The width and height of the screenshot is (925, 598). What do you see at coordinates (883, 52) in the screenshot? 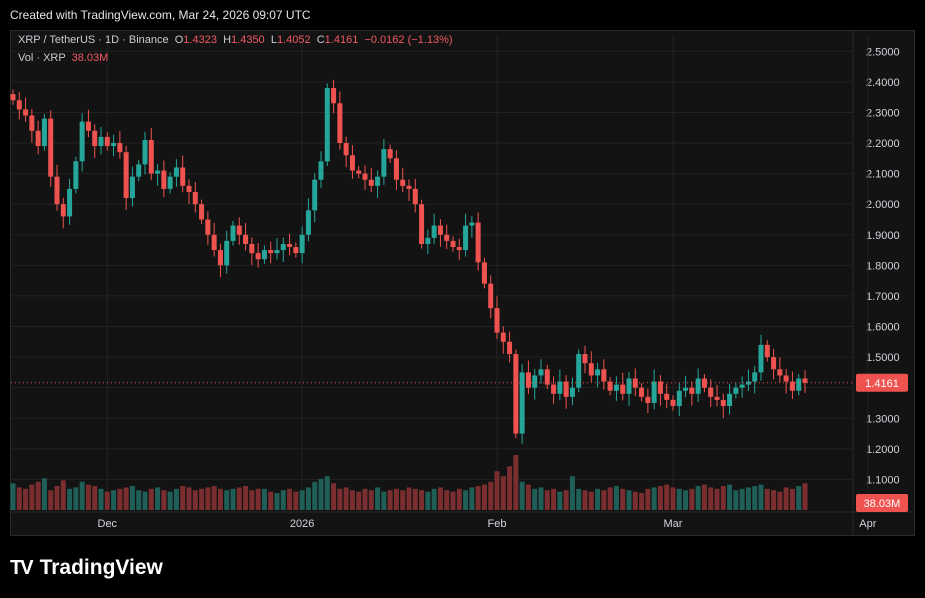
I see `y-tick-label: 2.5000` at bounding box center [883, 52].